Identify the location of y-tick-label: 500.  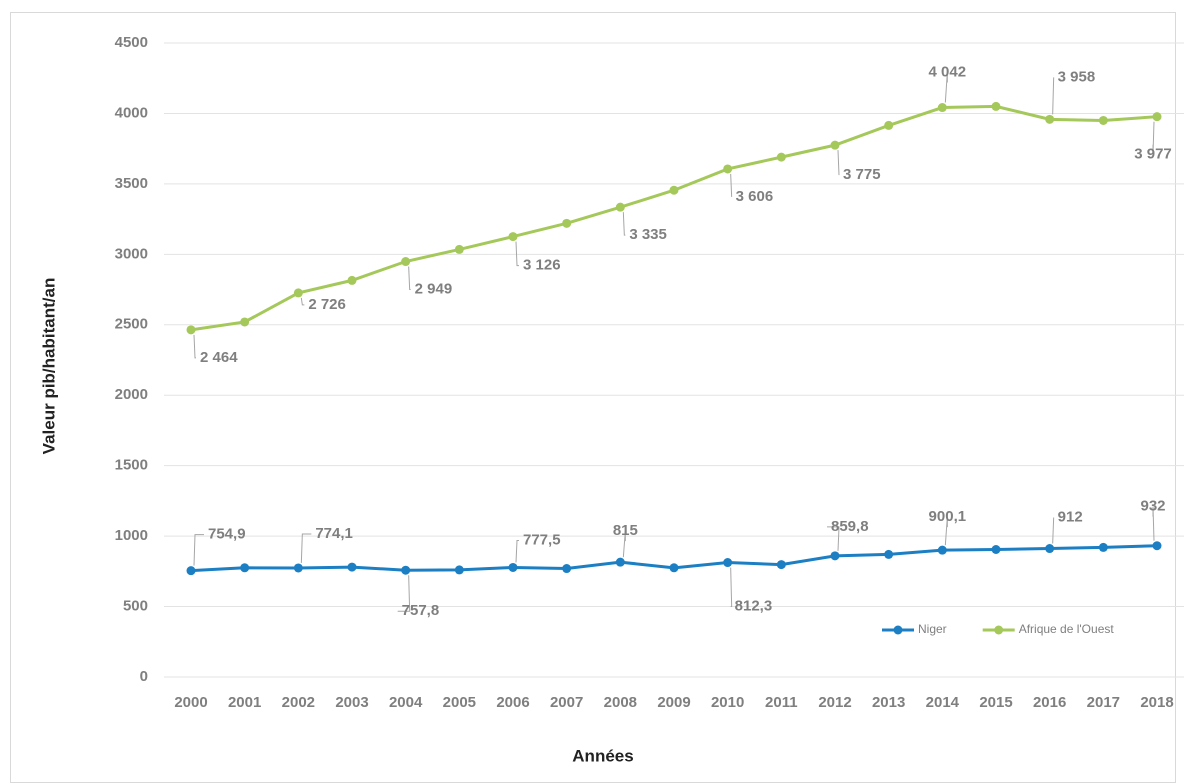
(135, 606).